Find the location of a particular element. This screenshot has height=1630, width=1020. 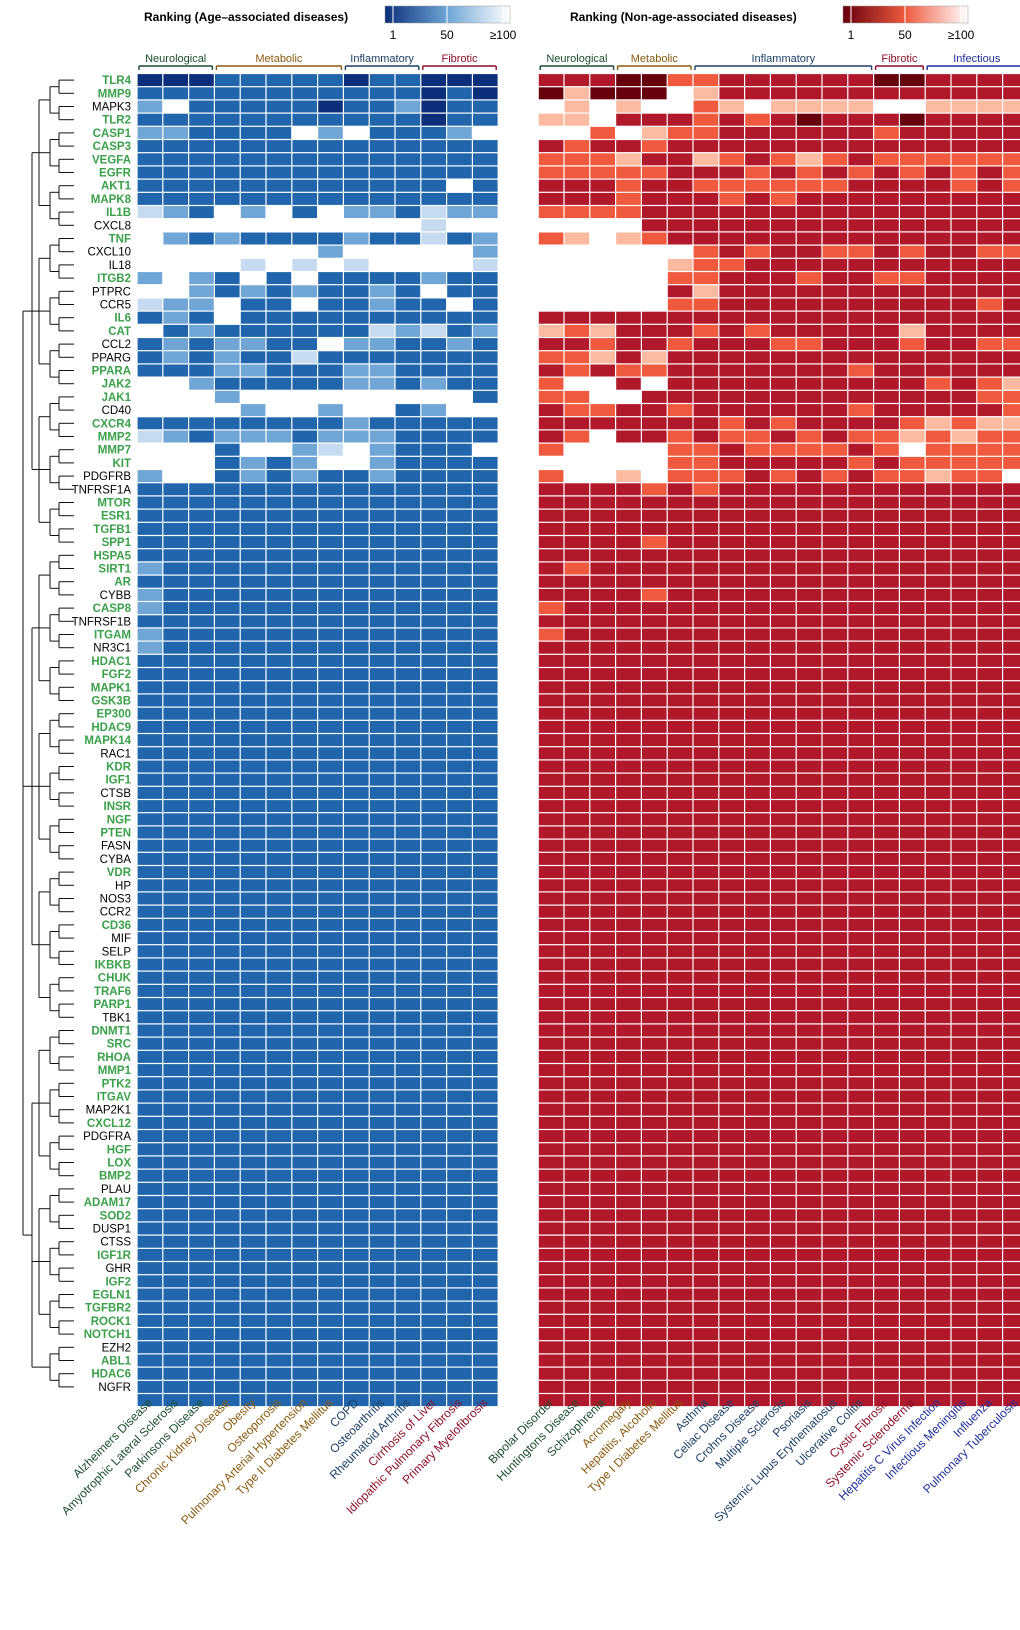

row-label: ABL1 is located at coordinates (116, 1362).